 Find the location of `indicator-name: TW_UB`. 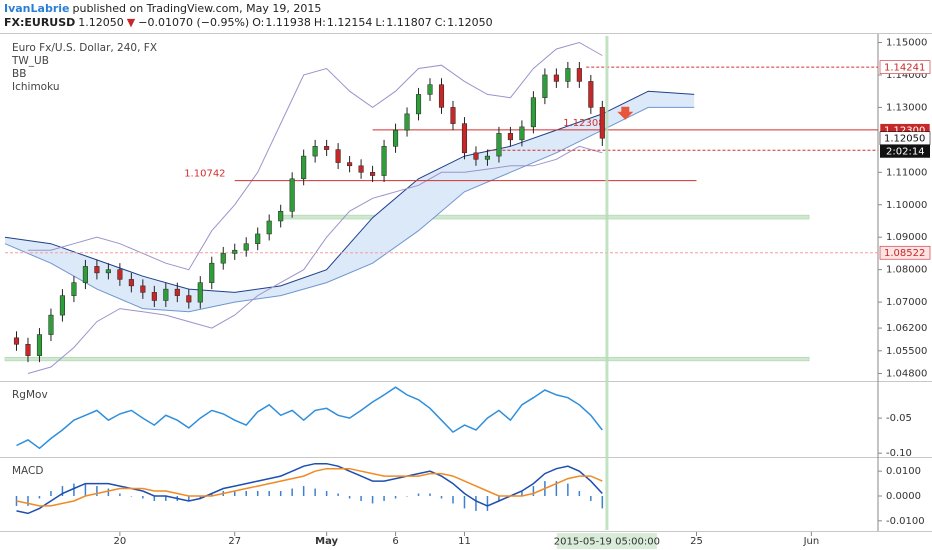

indicator-name: TW_UB is located at coordinates (30, 61).